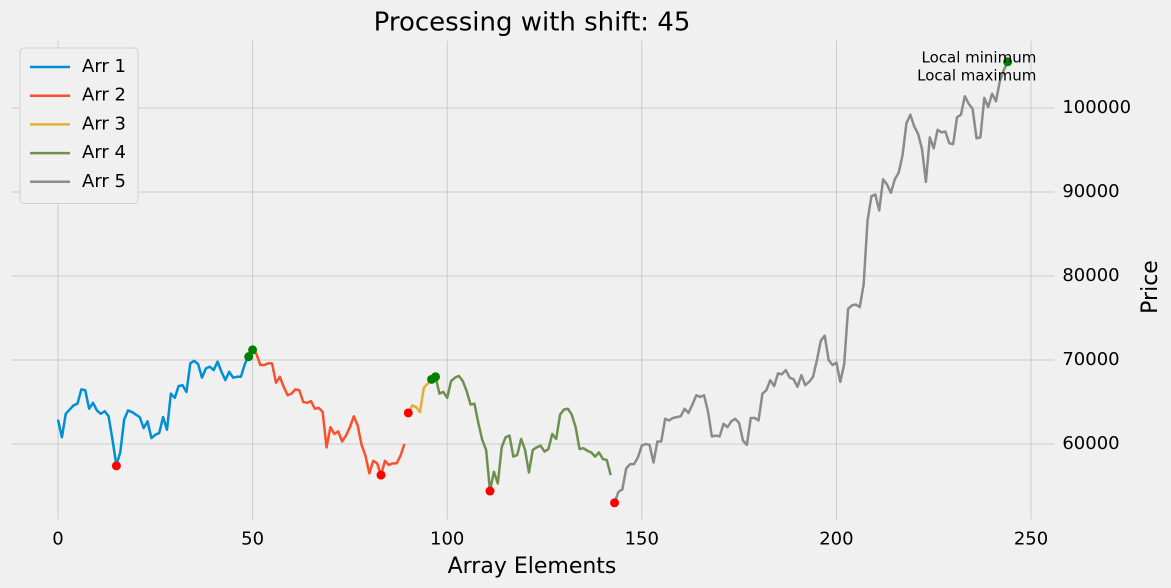  Describe the element at coordinates (104, 123) in the screenshot. I see `legend-label: Arr 3` at that location.